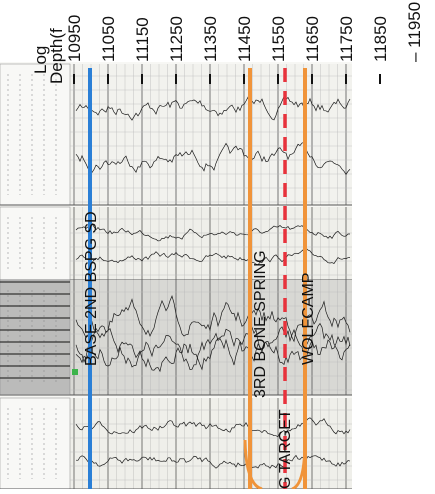 The height and width of the screenshot is (494, 435). What do you see at coordinates (35, 337) in the screenshot?
I see `lithology-fill` at bounding box center [35, 337].